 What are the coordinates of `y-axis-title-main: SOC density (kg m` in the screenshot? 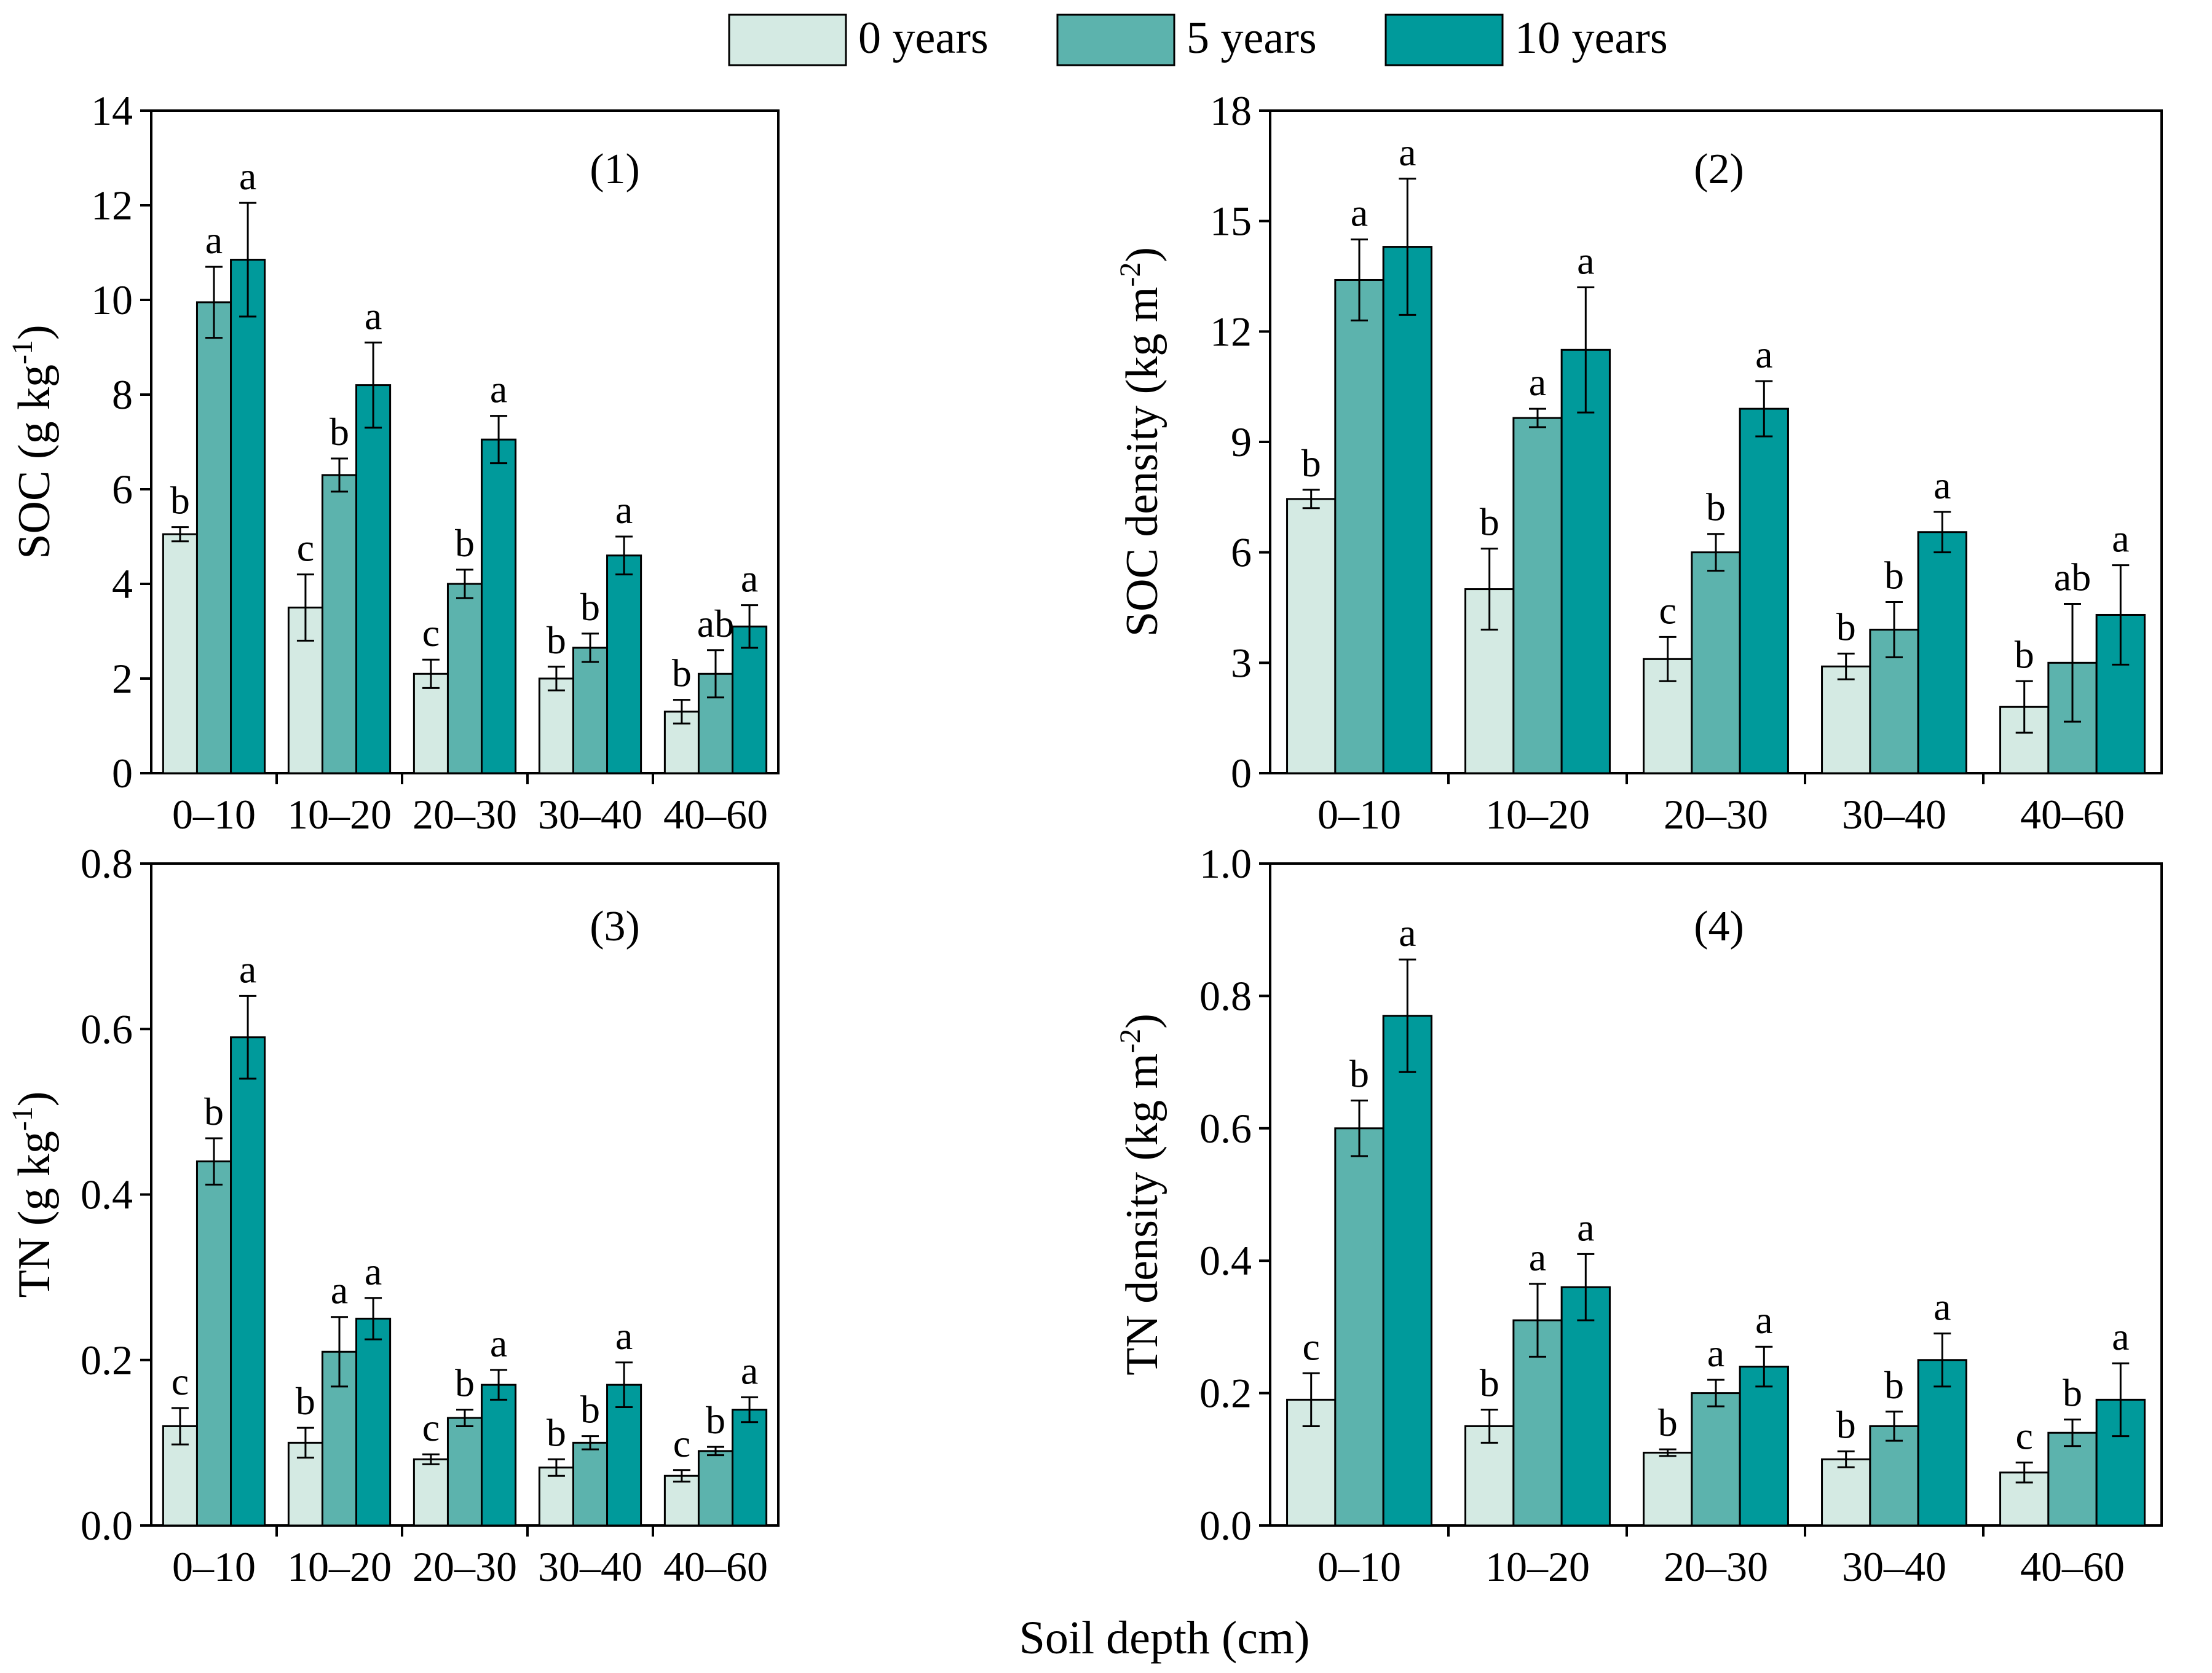 It's located at (1142, 462).